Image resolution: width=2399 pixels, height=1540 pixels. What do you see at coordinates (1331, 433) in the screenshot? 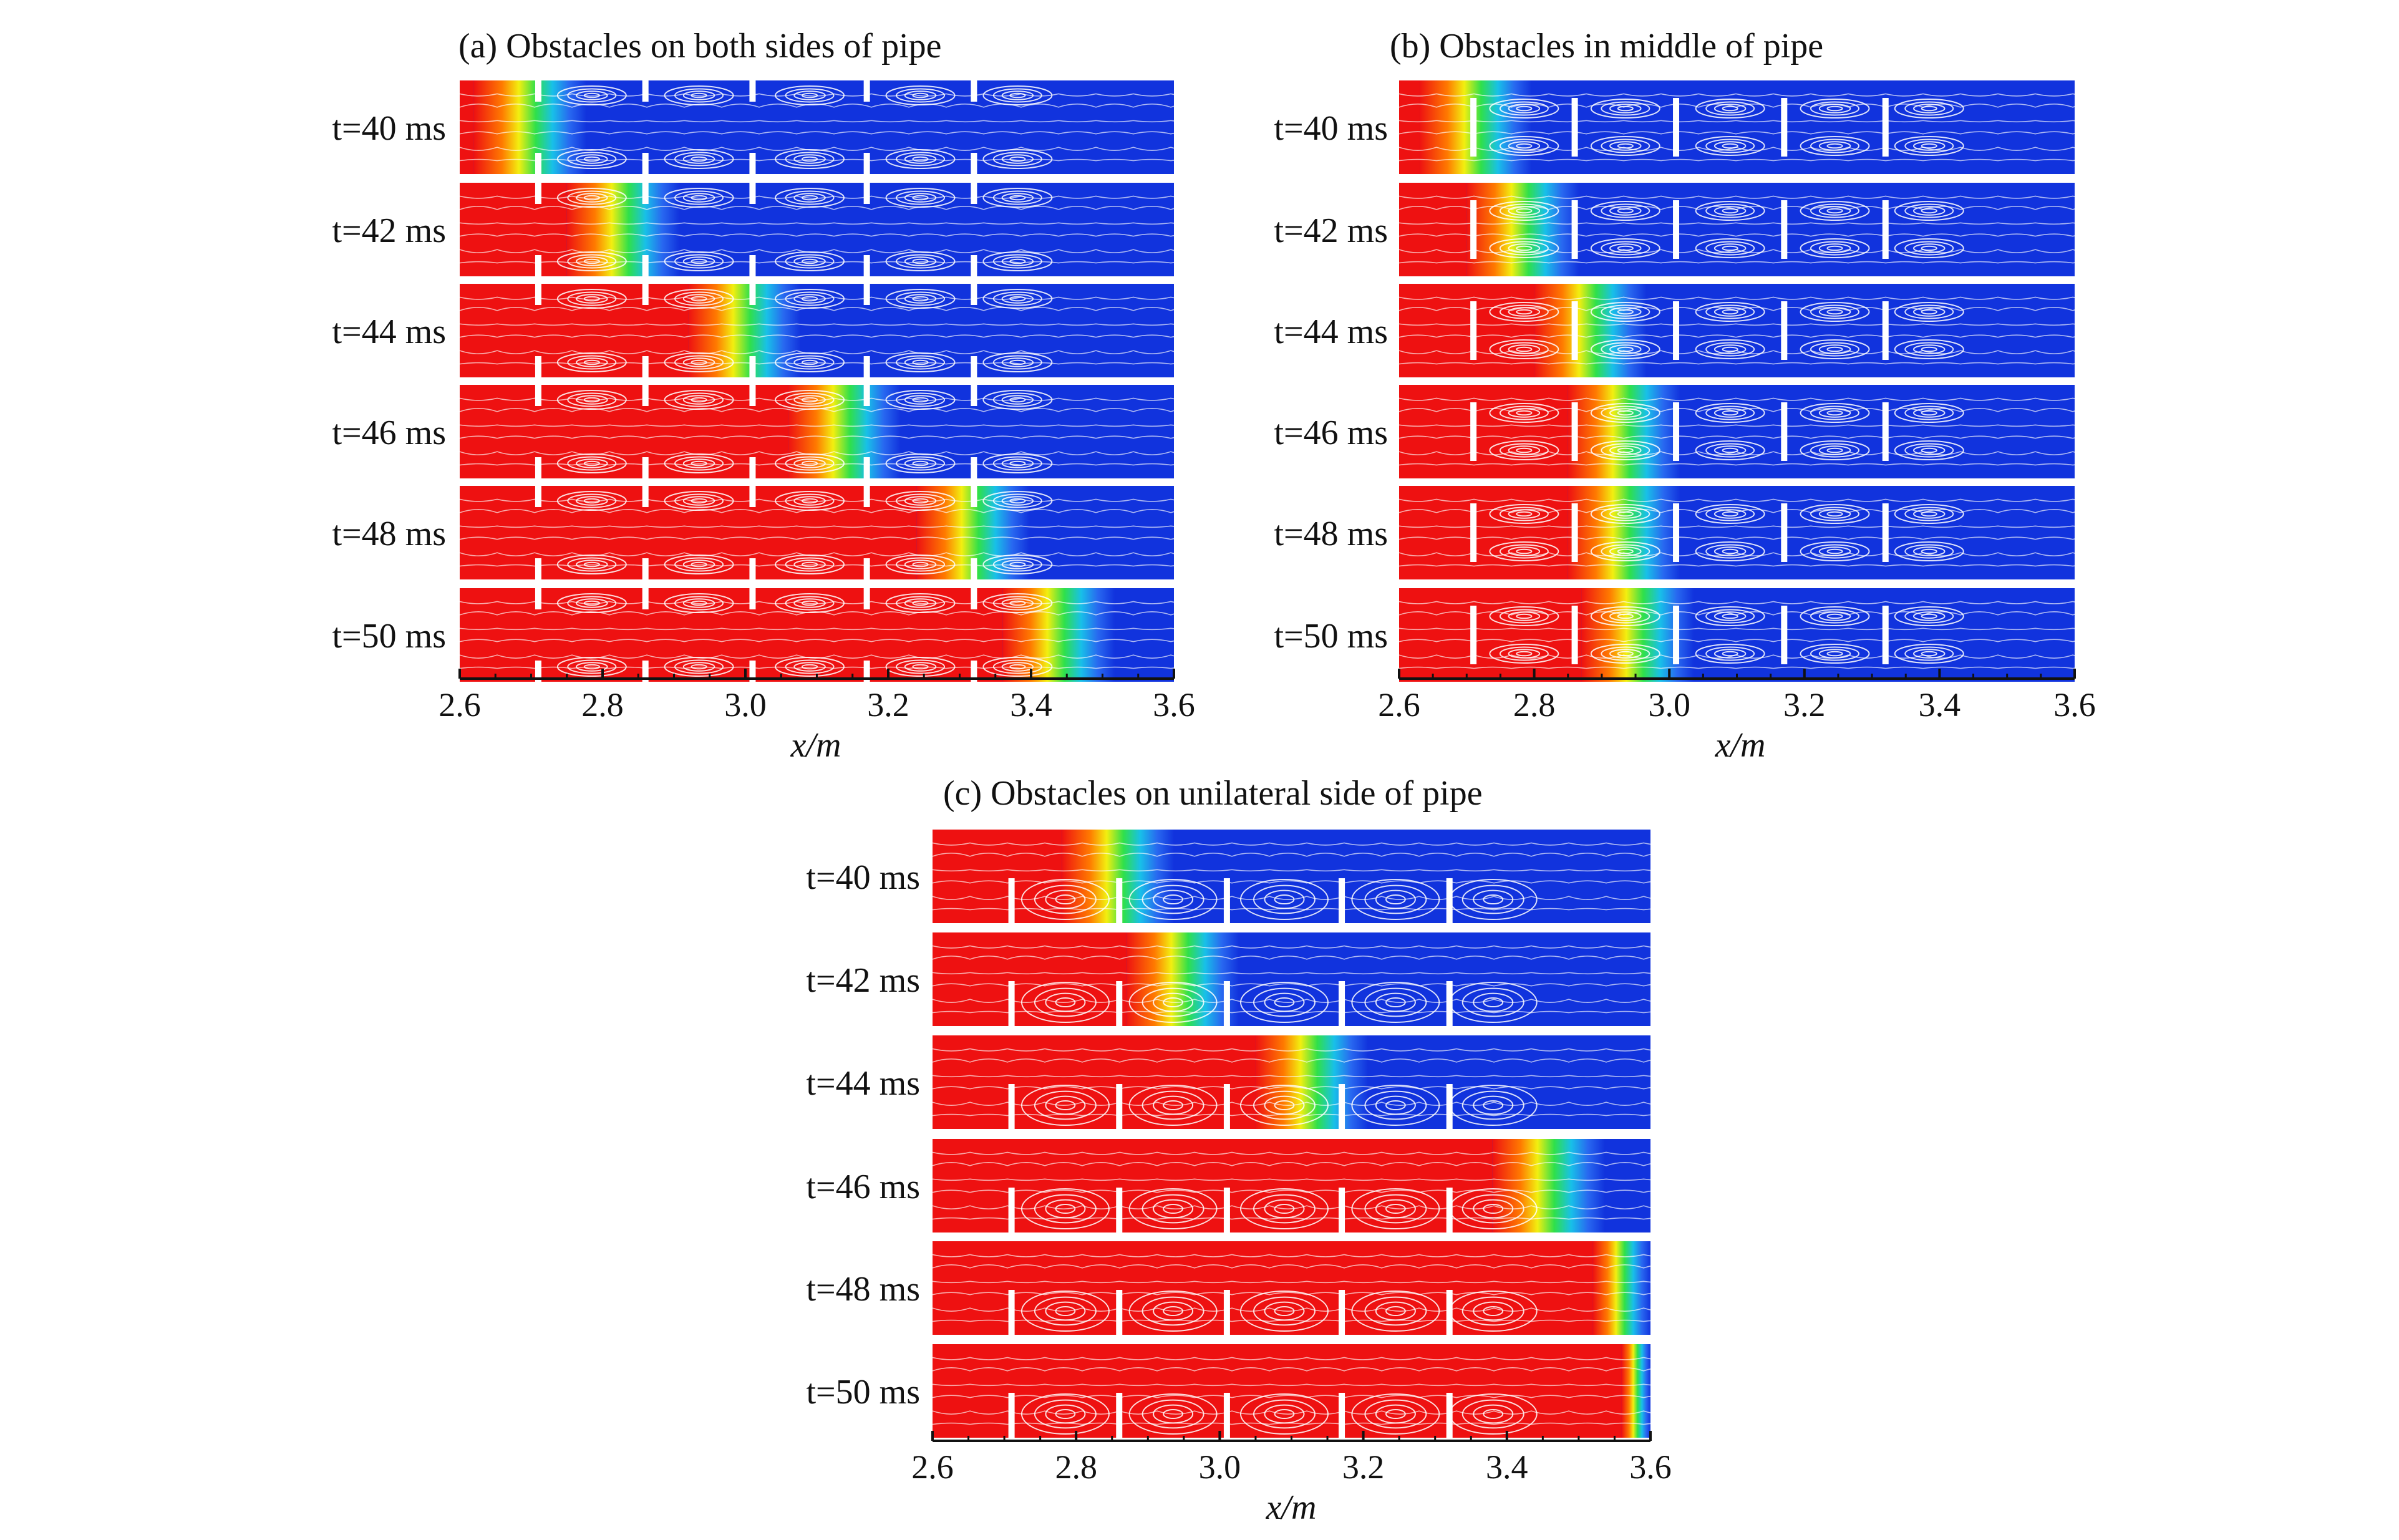
I see `time-label: t=46 ms` at bounding box center [1331, 433].